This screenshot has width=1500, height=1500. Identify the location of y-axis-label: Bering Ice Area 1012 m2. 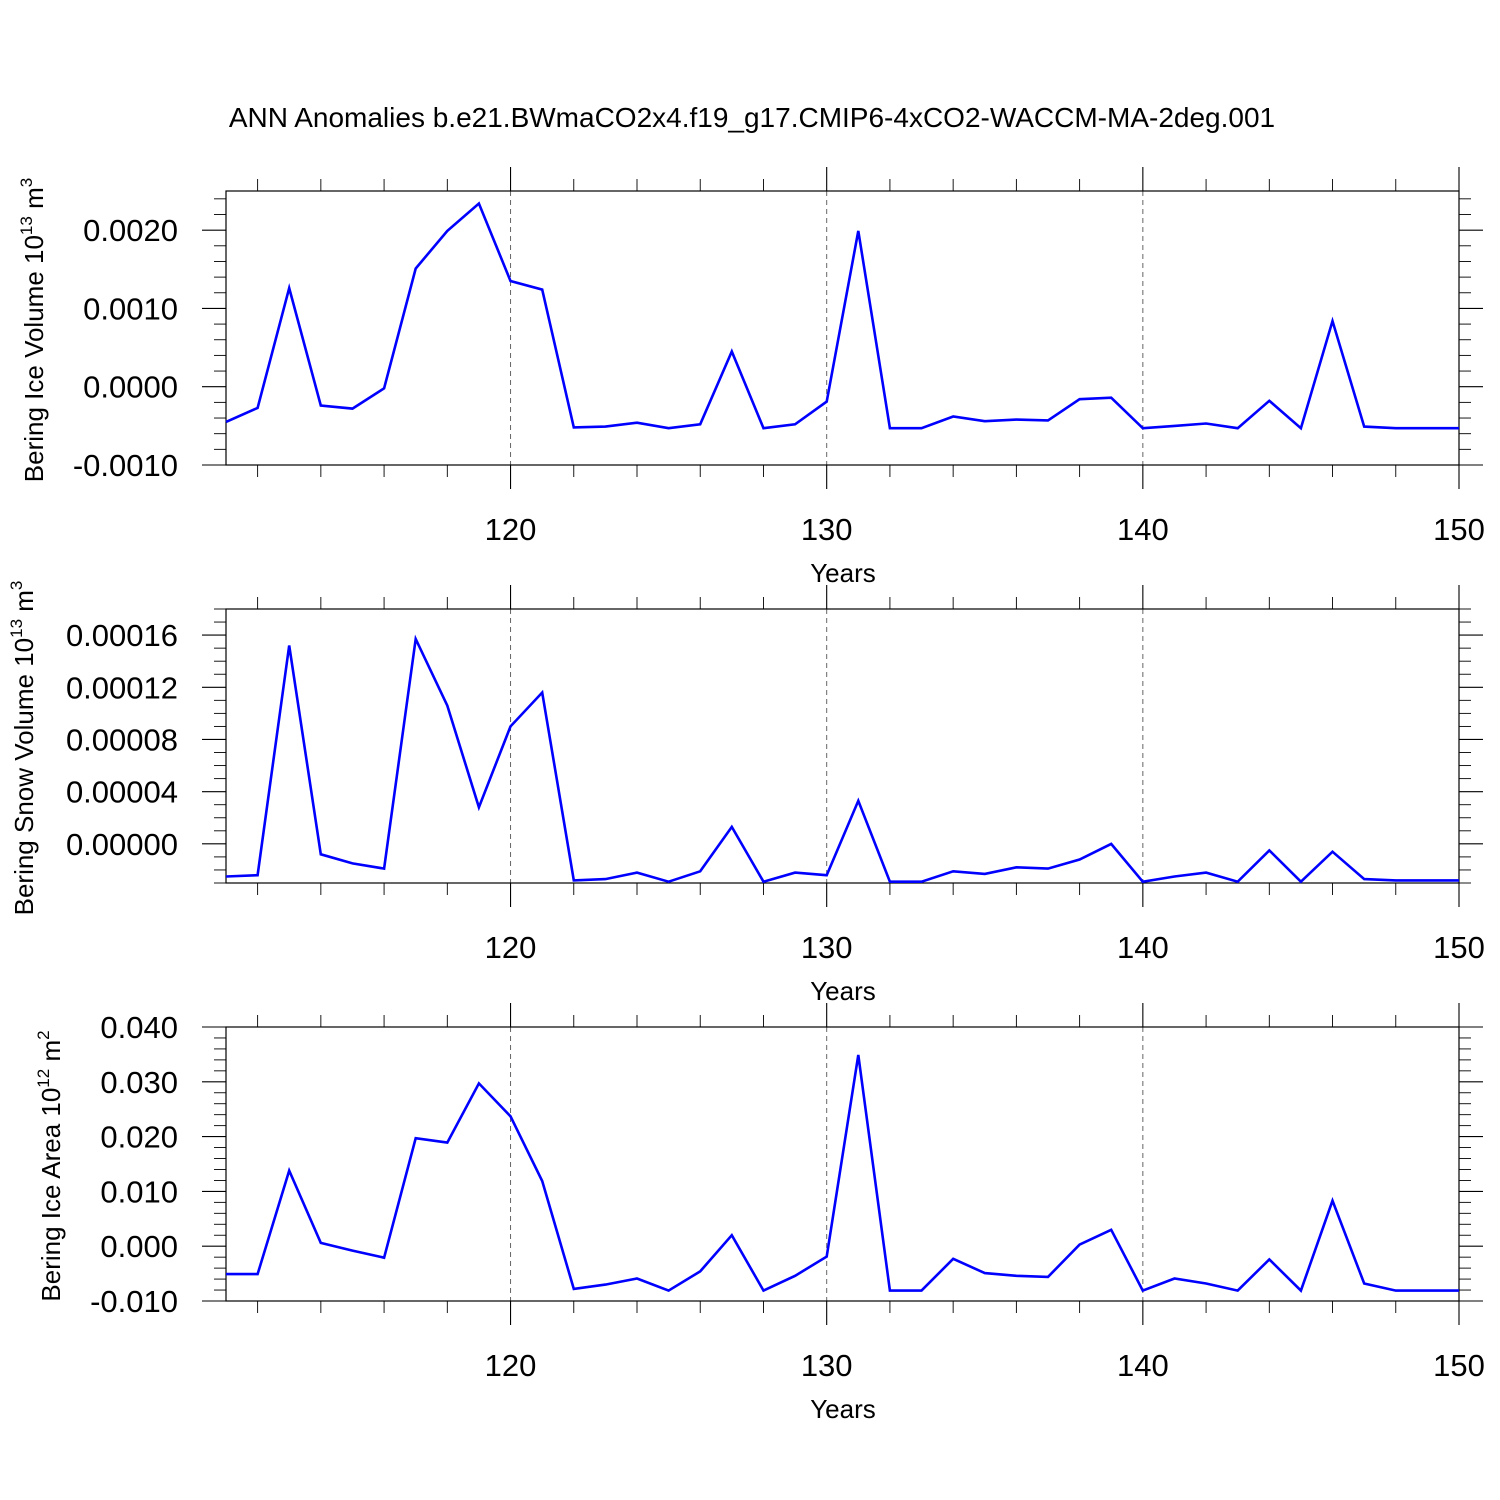
(50, 1165).